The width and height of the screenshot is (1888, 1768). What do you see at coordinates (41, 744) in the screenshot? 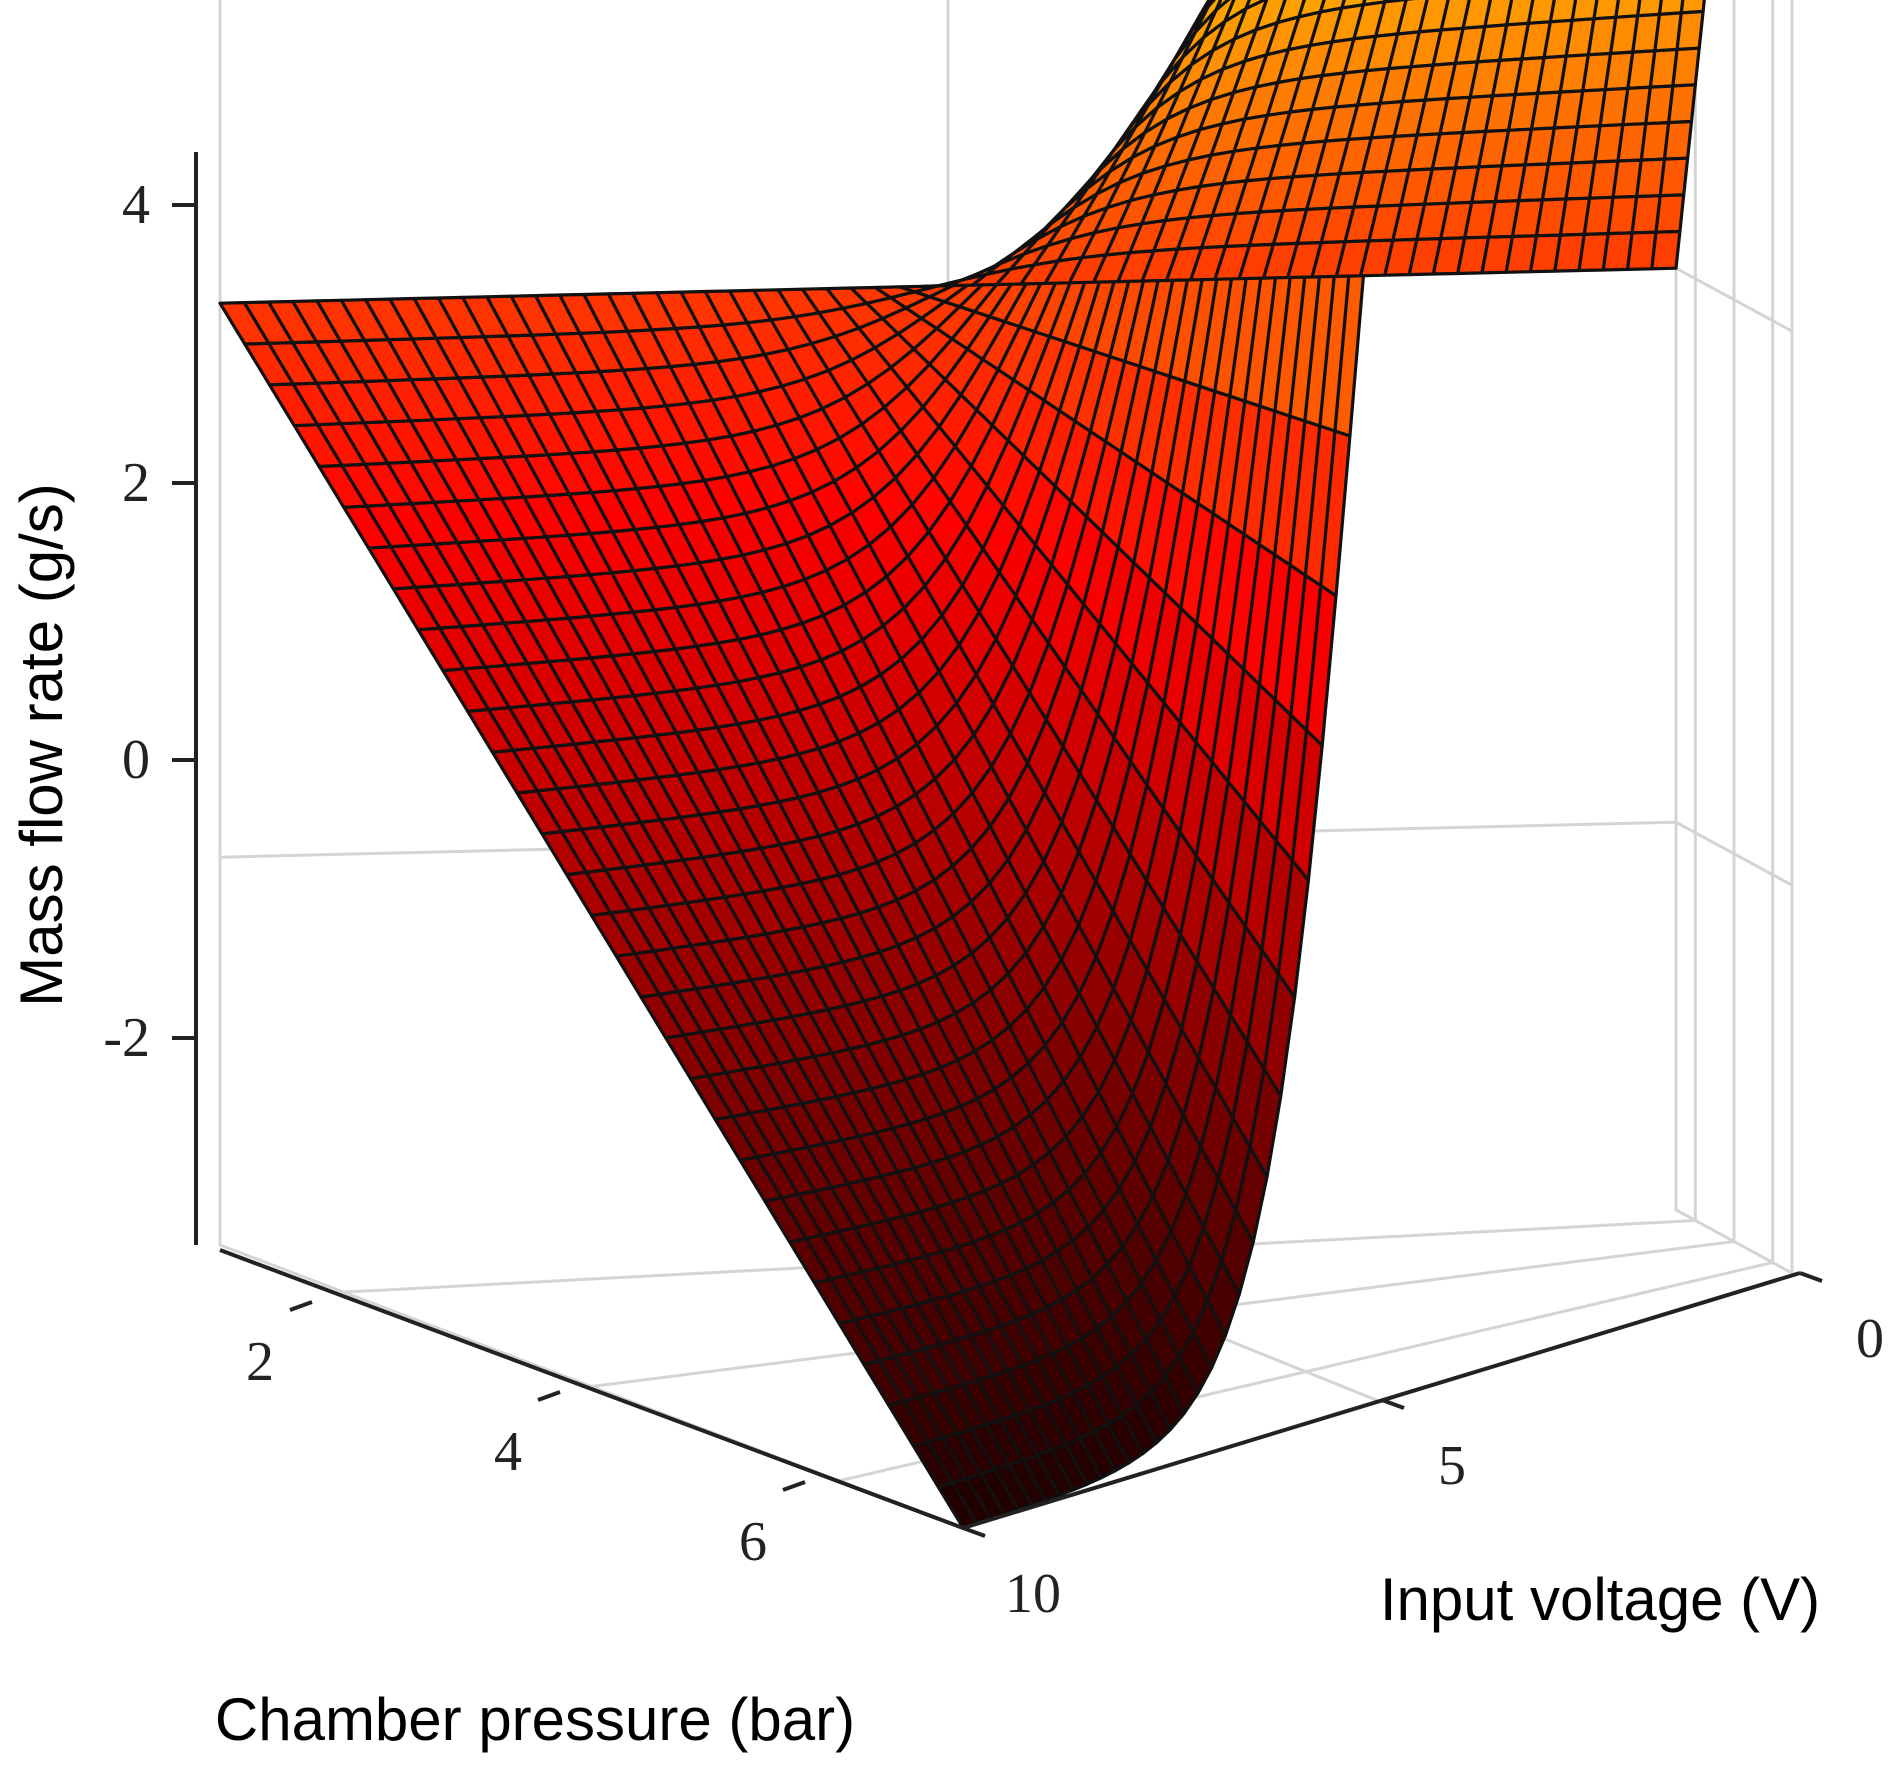
I see `z-axis-label: Mass flow rate (g/s)` at bounding box center [41, 744].